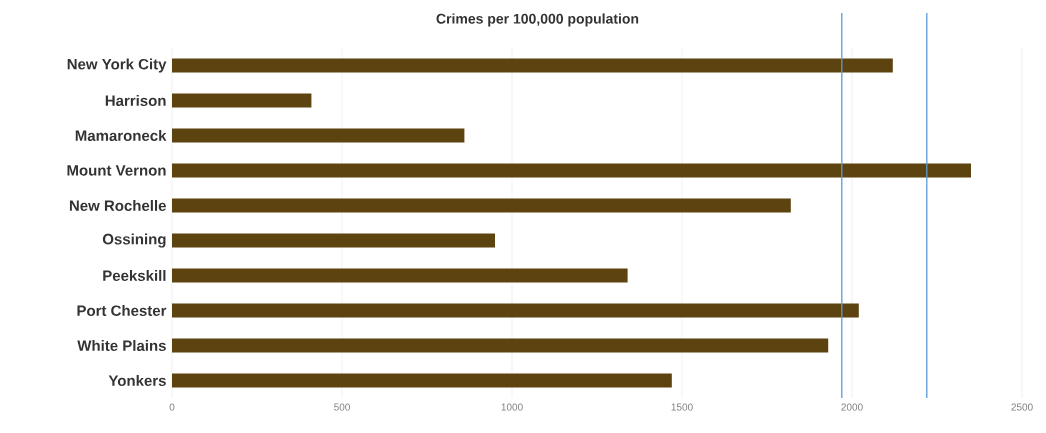 This screenshot has width=1046, height=433. What do you see at coordinates (135, 100) in the screenshot?
I see `y-tick-label: Harrison` at bounding box center [135, 100].